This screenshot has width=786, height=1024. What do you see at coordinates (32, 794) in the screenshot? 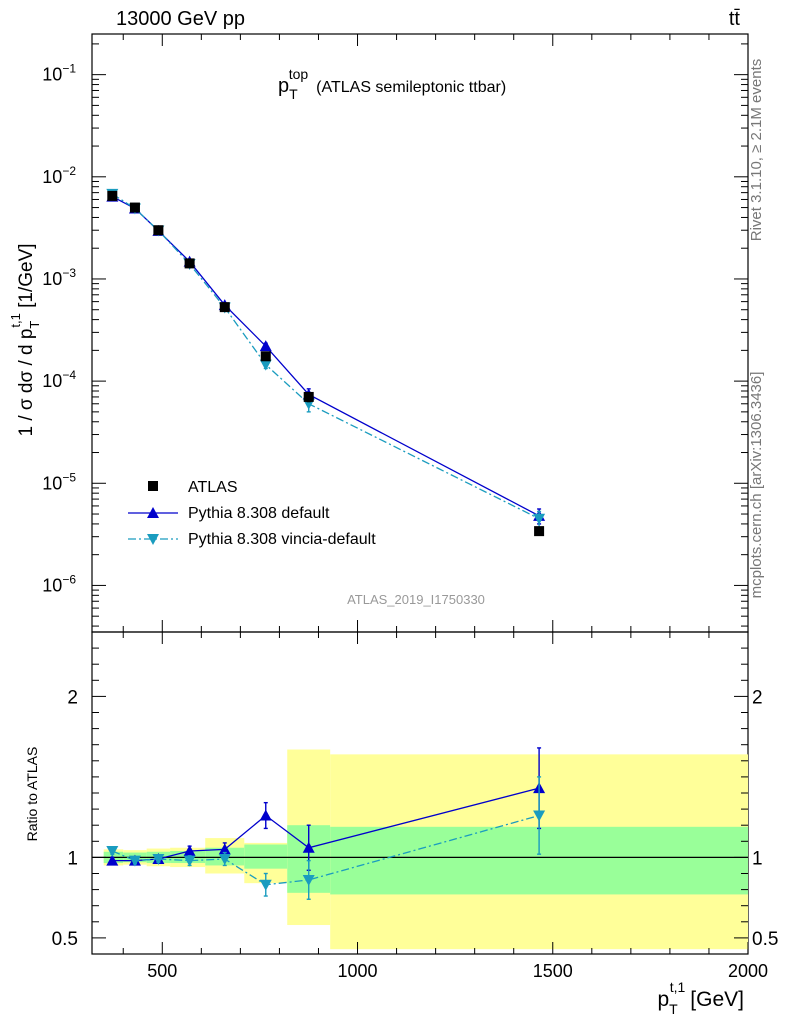
I see `ratio-ylabel: Ratio to ATLAS` at bounding box center [32, 794].